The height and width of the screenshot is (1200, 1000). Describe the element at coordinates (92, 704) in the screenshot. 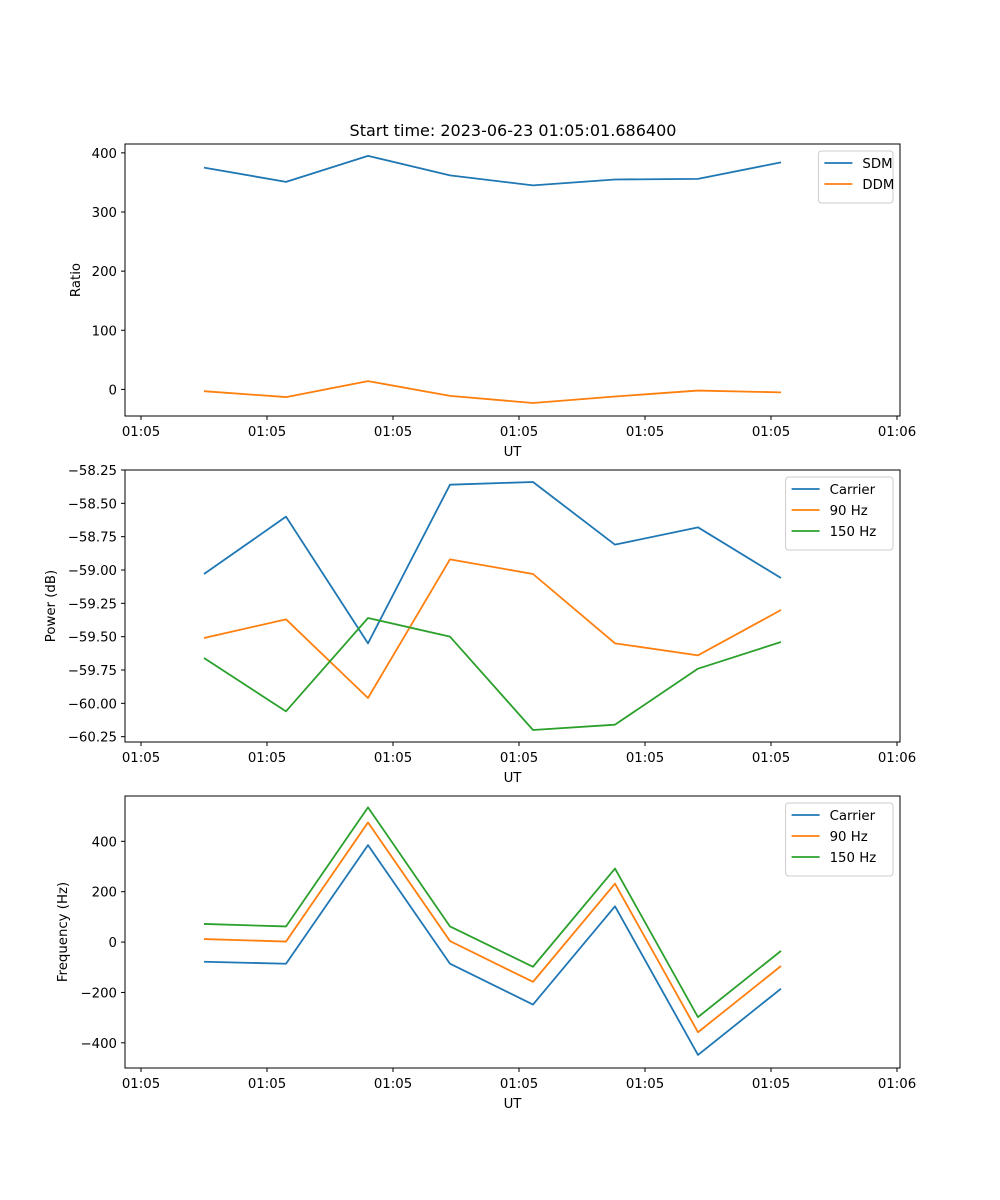

I see `y-tick-label: −60.00` at that location.